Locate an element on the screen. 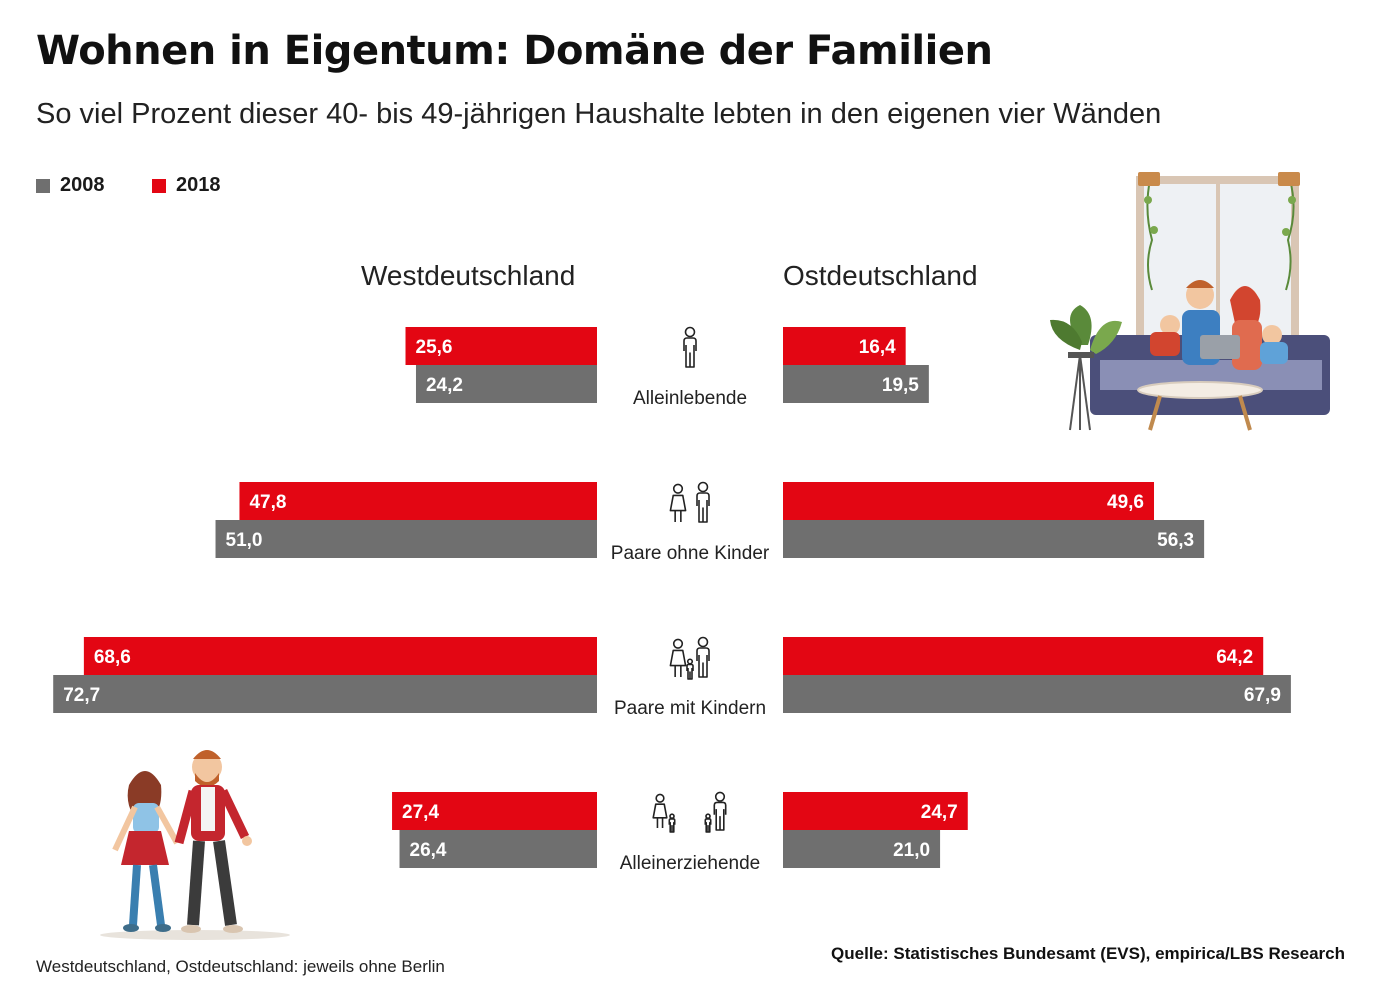 Image resolution: width=1381 pixels, height=997 pixels. bar-east-paare-mit-kindern-2008 is located at coordinates (1037, 694).